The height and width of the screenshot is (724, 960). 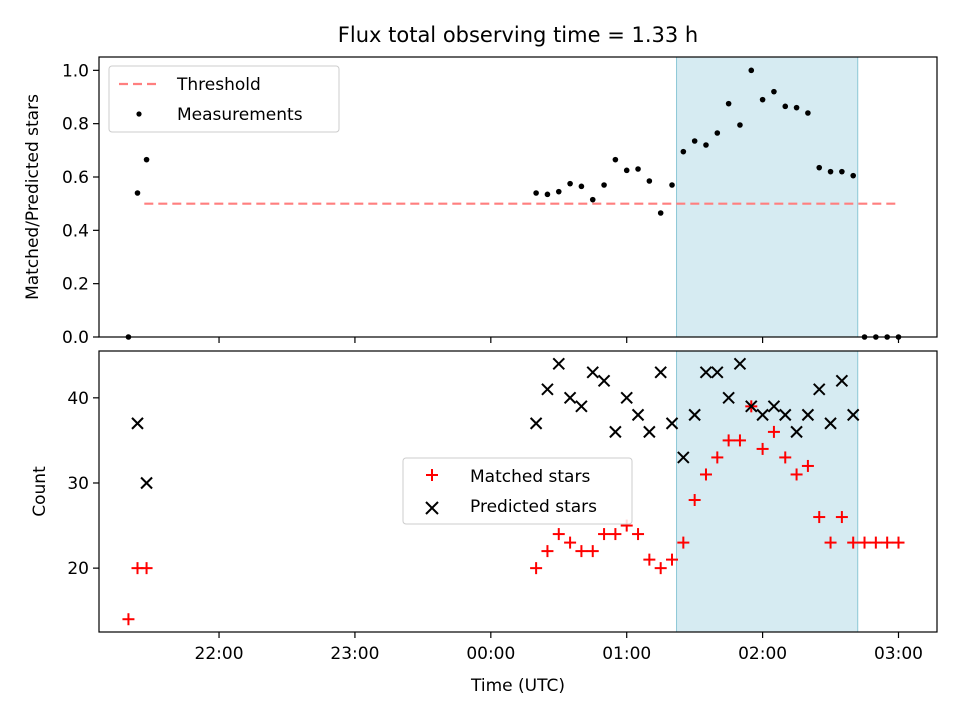 What do you see at coordinates (78, 399) in the screenshot?
I see `y-tick-label: 40` at bounding box center [78, 399].